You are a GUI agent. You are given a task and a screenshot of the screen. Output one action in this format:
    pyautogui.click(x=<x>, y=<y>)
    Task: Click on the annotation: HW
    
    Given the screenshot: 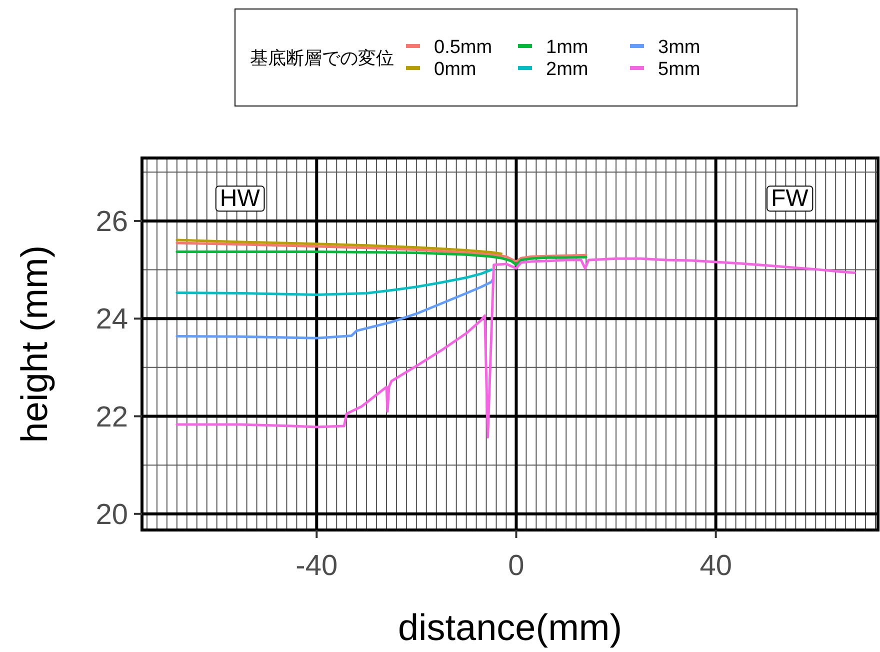 What is the action you would take?
    pyautogui.click(x=240, y=198)
    